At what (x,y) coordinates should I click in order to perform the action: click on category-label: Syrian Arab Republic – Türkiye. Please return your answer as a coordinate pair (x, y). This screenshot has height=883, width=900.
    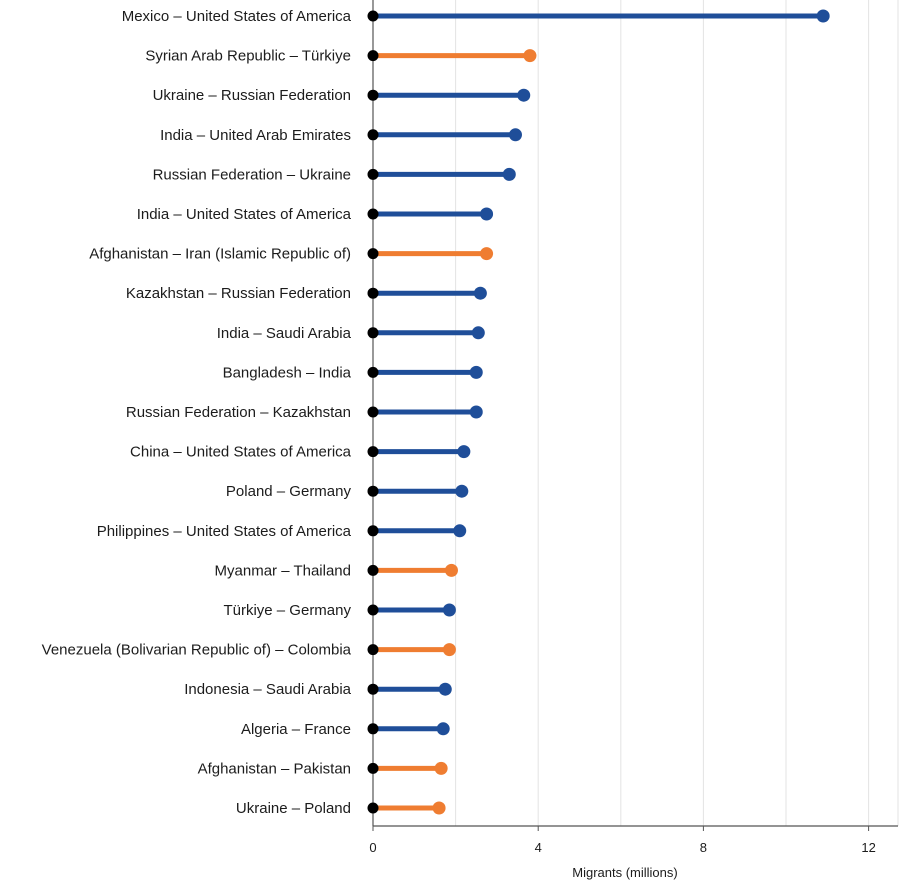
    Looking at the image, I should click on (248, 56).